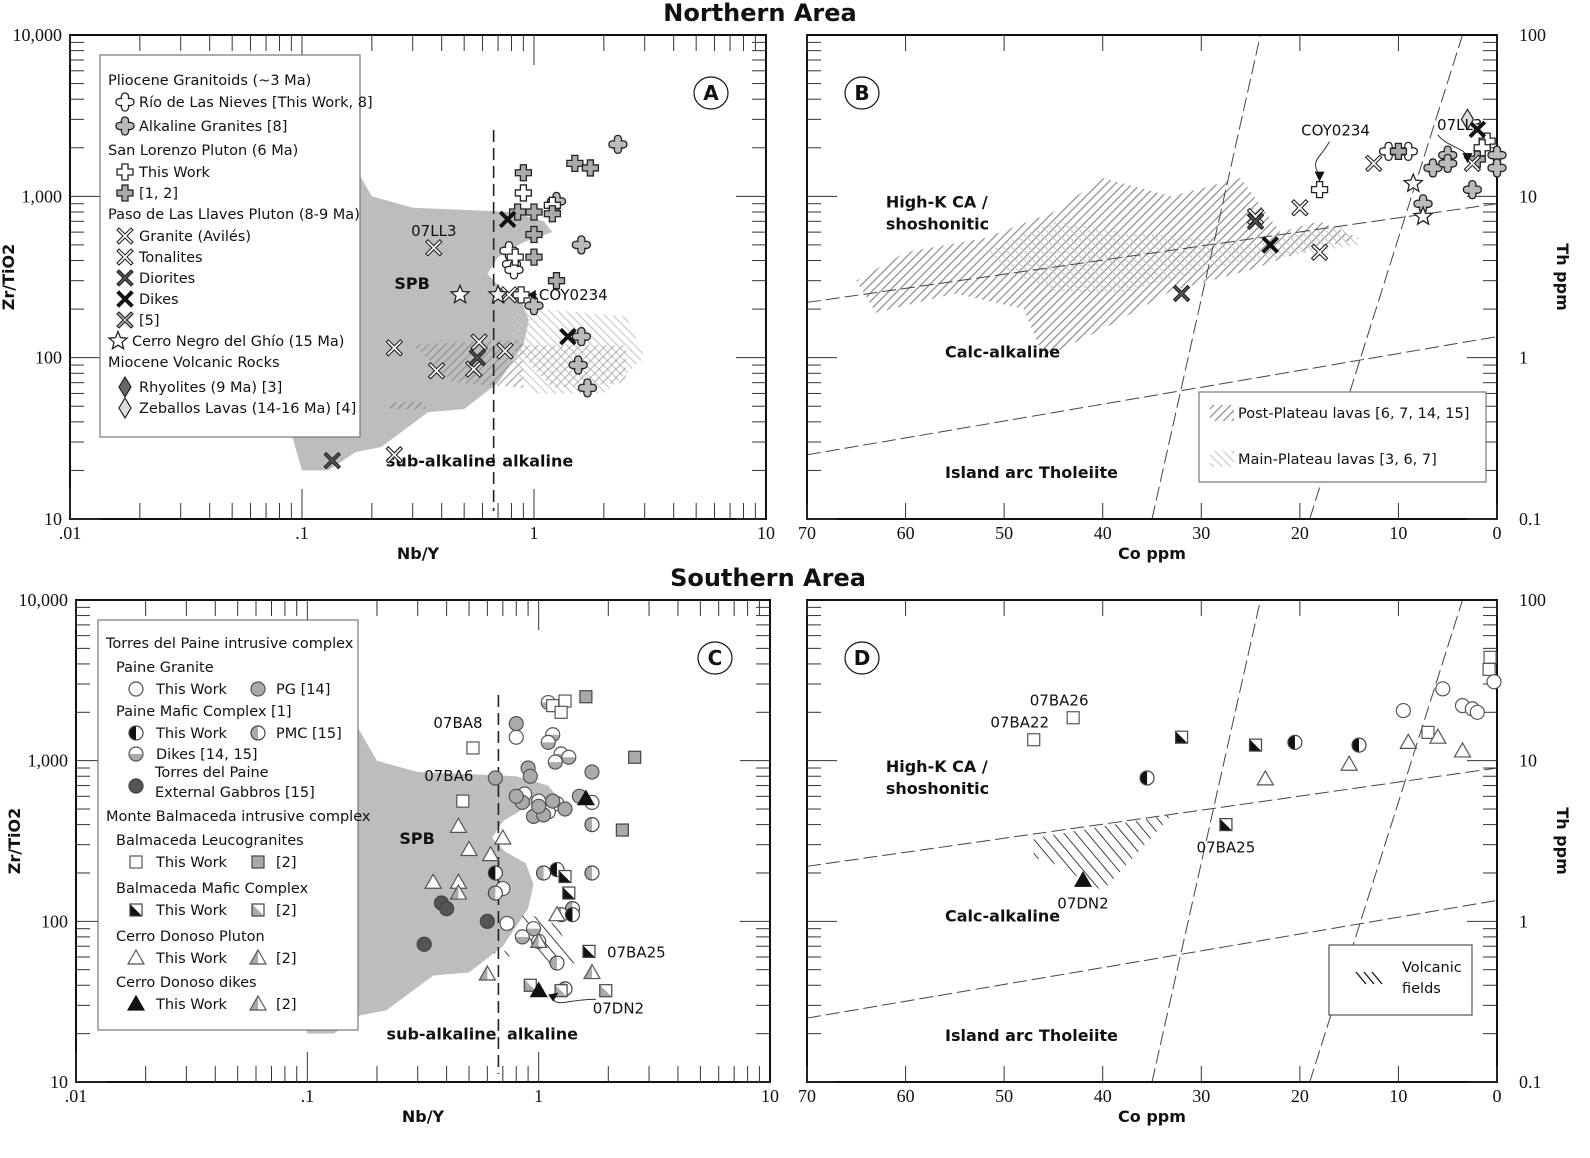 This screenshot has width=1590, height=1158. Describe the element at coordinates (70, 533) in the screenshot. I see `x-tick-label: .01` at that location.